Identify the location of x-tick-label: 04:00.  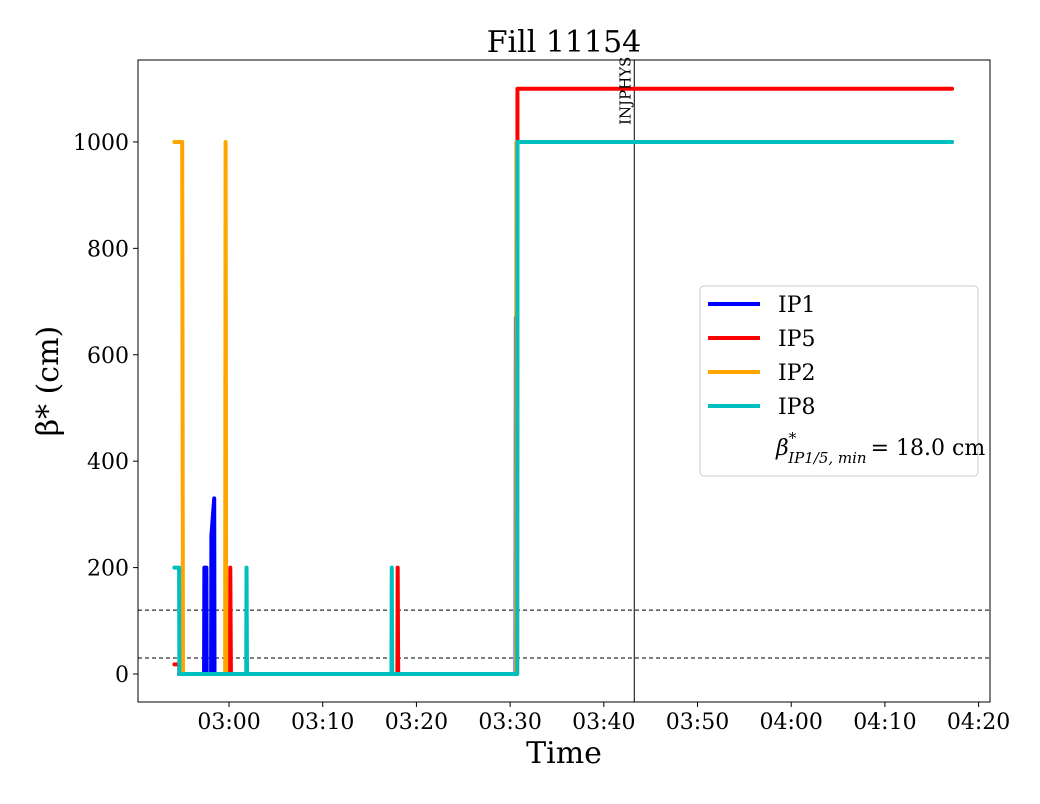
(791, 722).